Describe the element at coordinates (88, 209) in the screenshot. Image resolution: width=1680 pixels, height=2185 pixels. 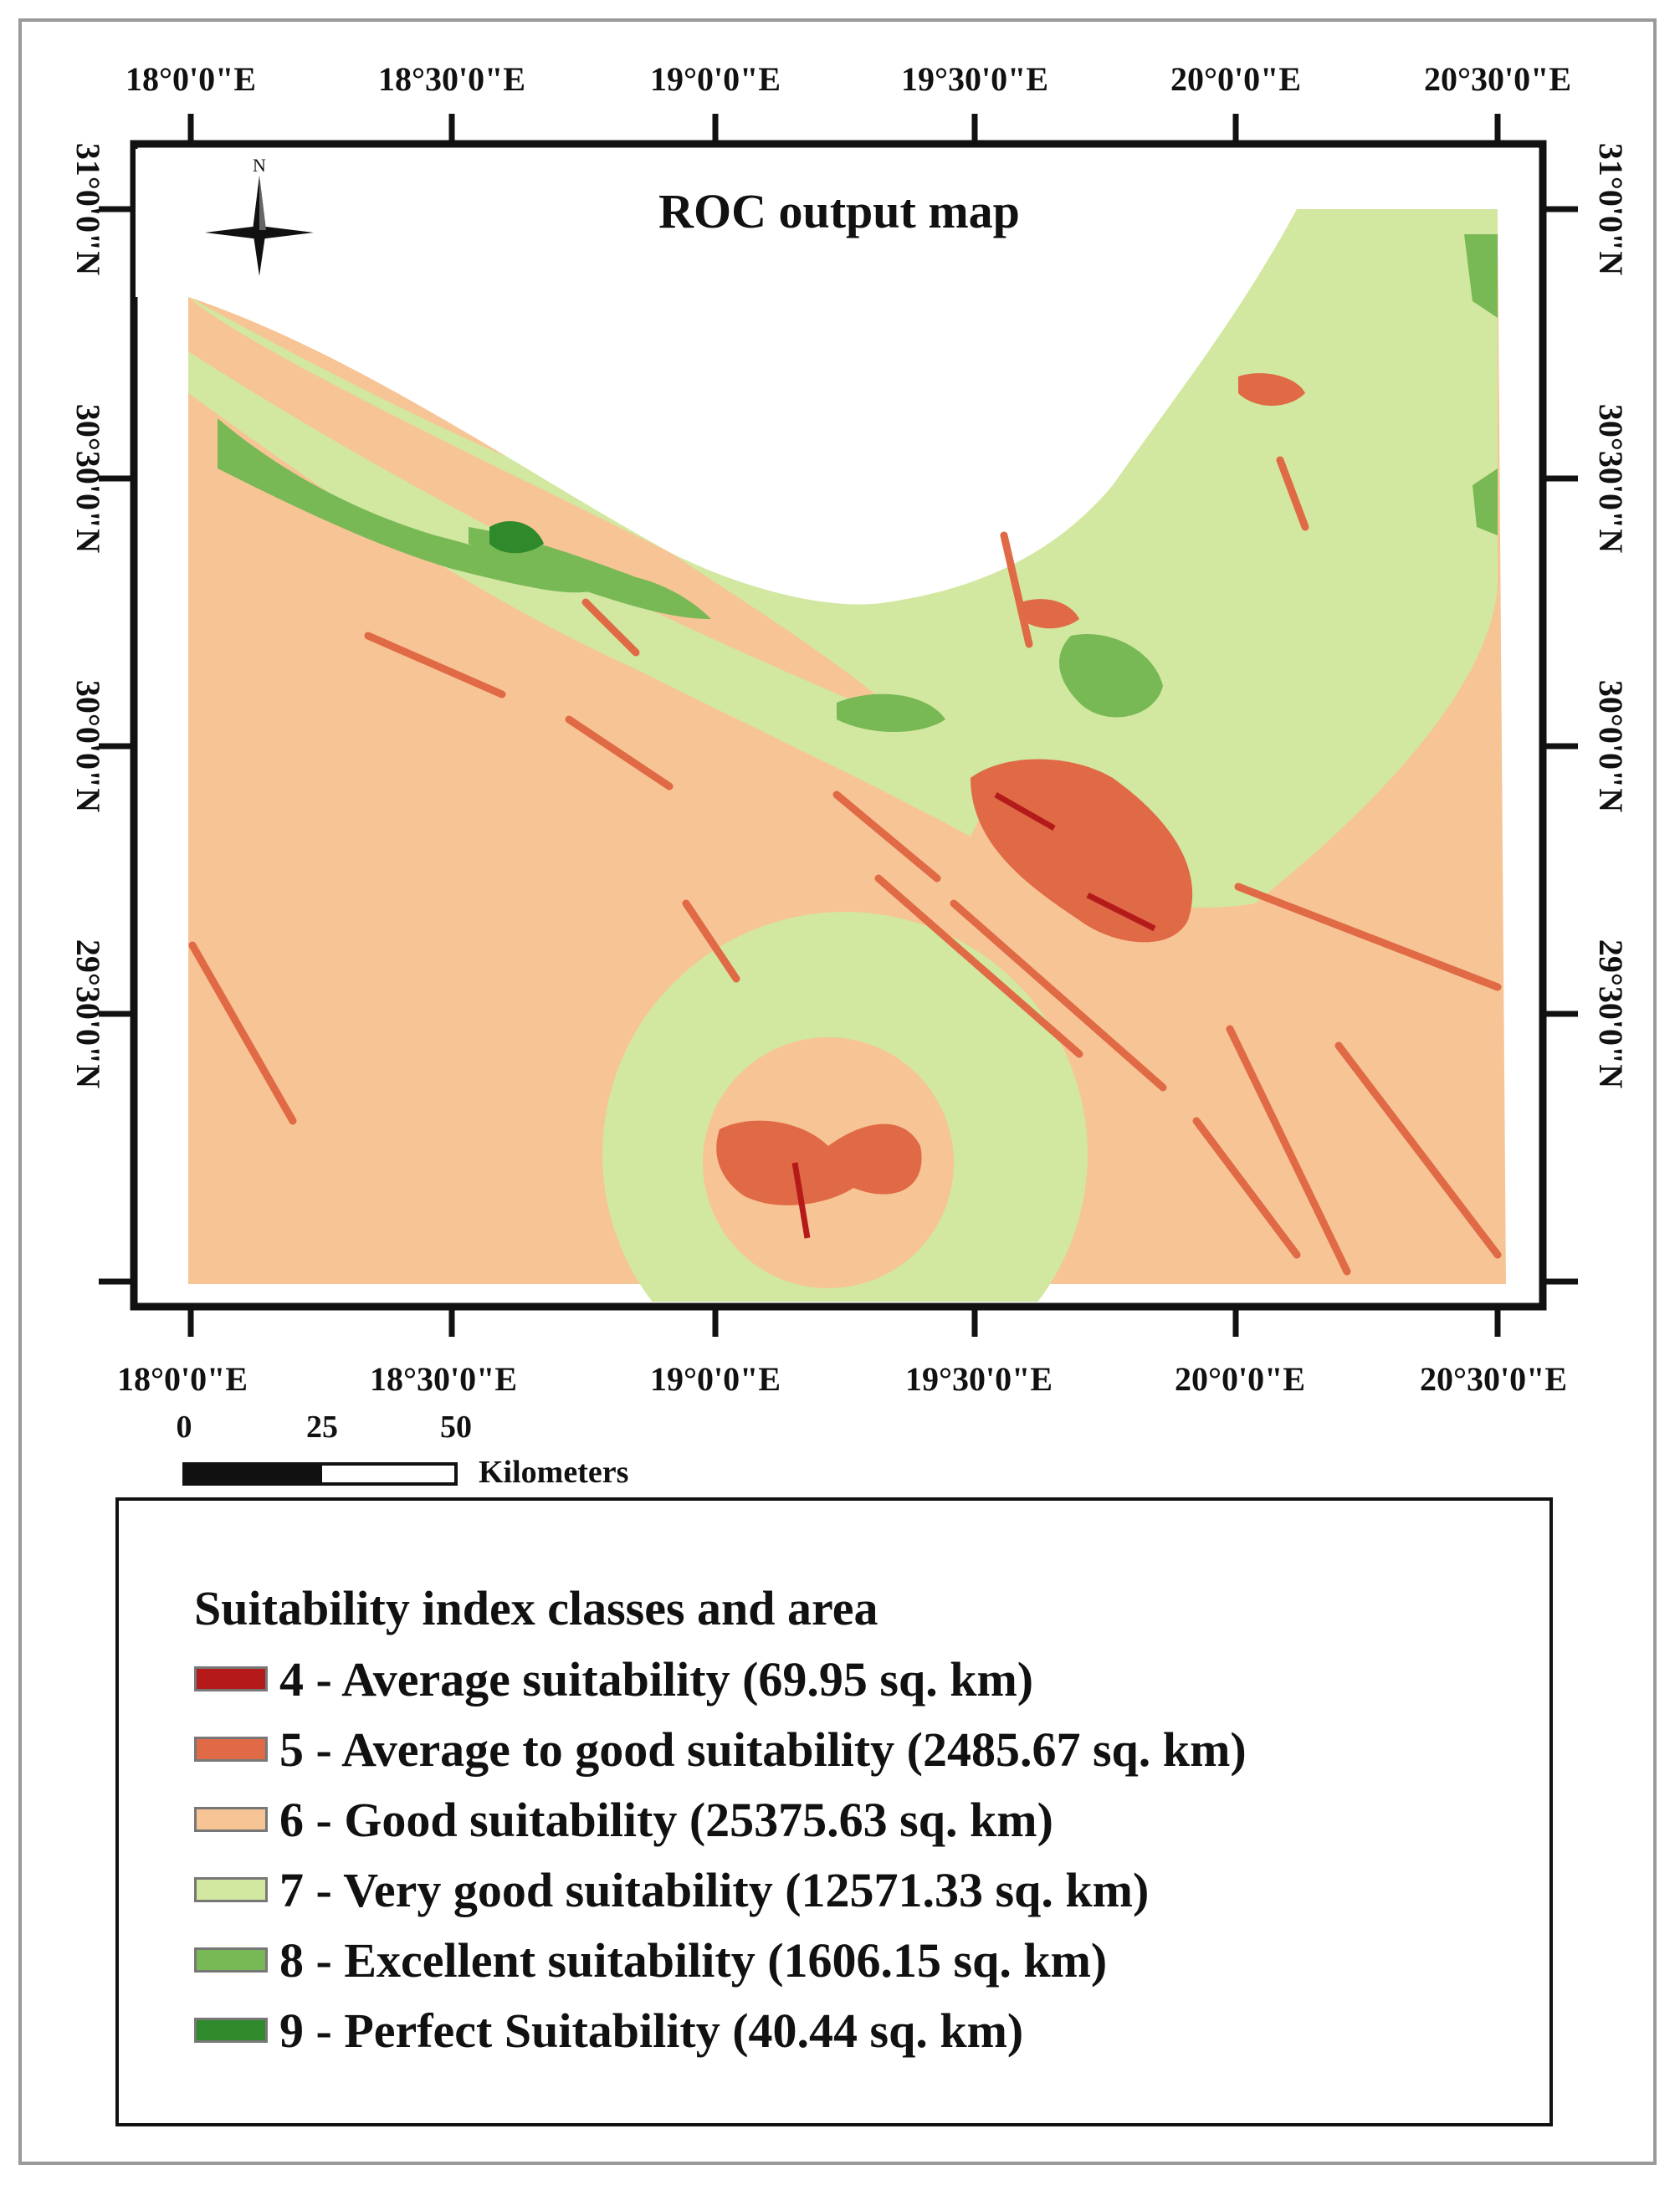
I see `left-lat-label: 31°0'0"N` at that location.